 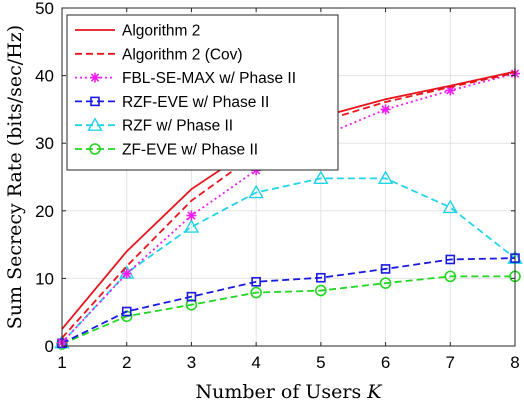 I want to click on legend-entry: Algorithm 2, so click(x=137, y=31).